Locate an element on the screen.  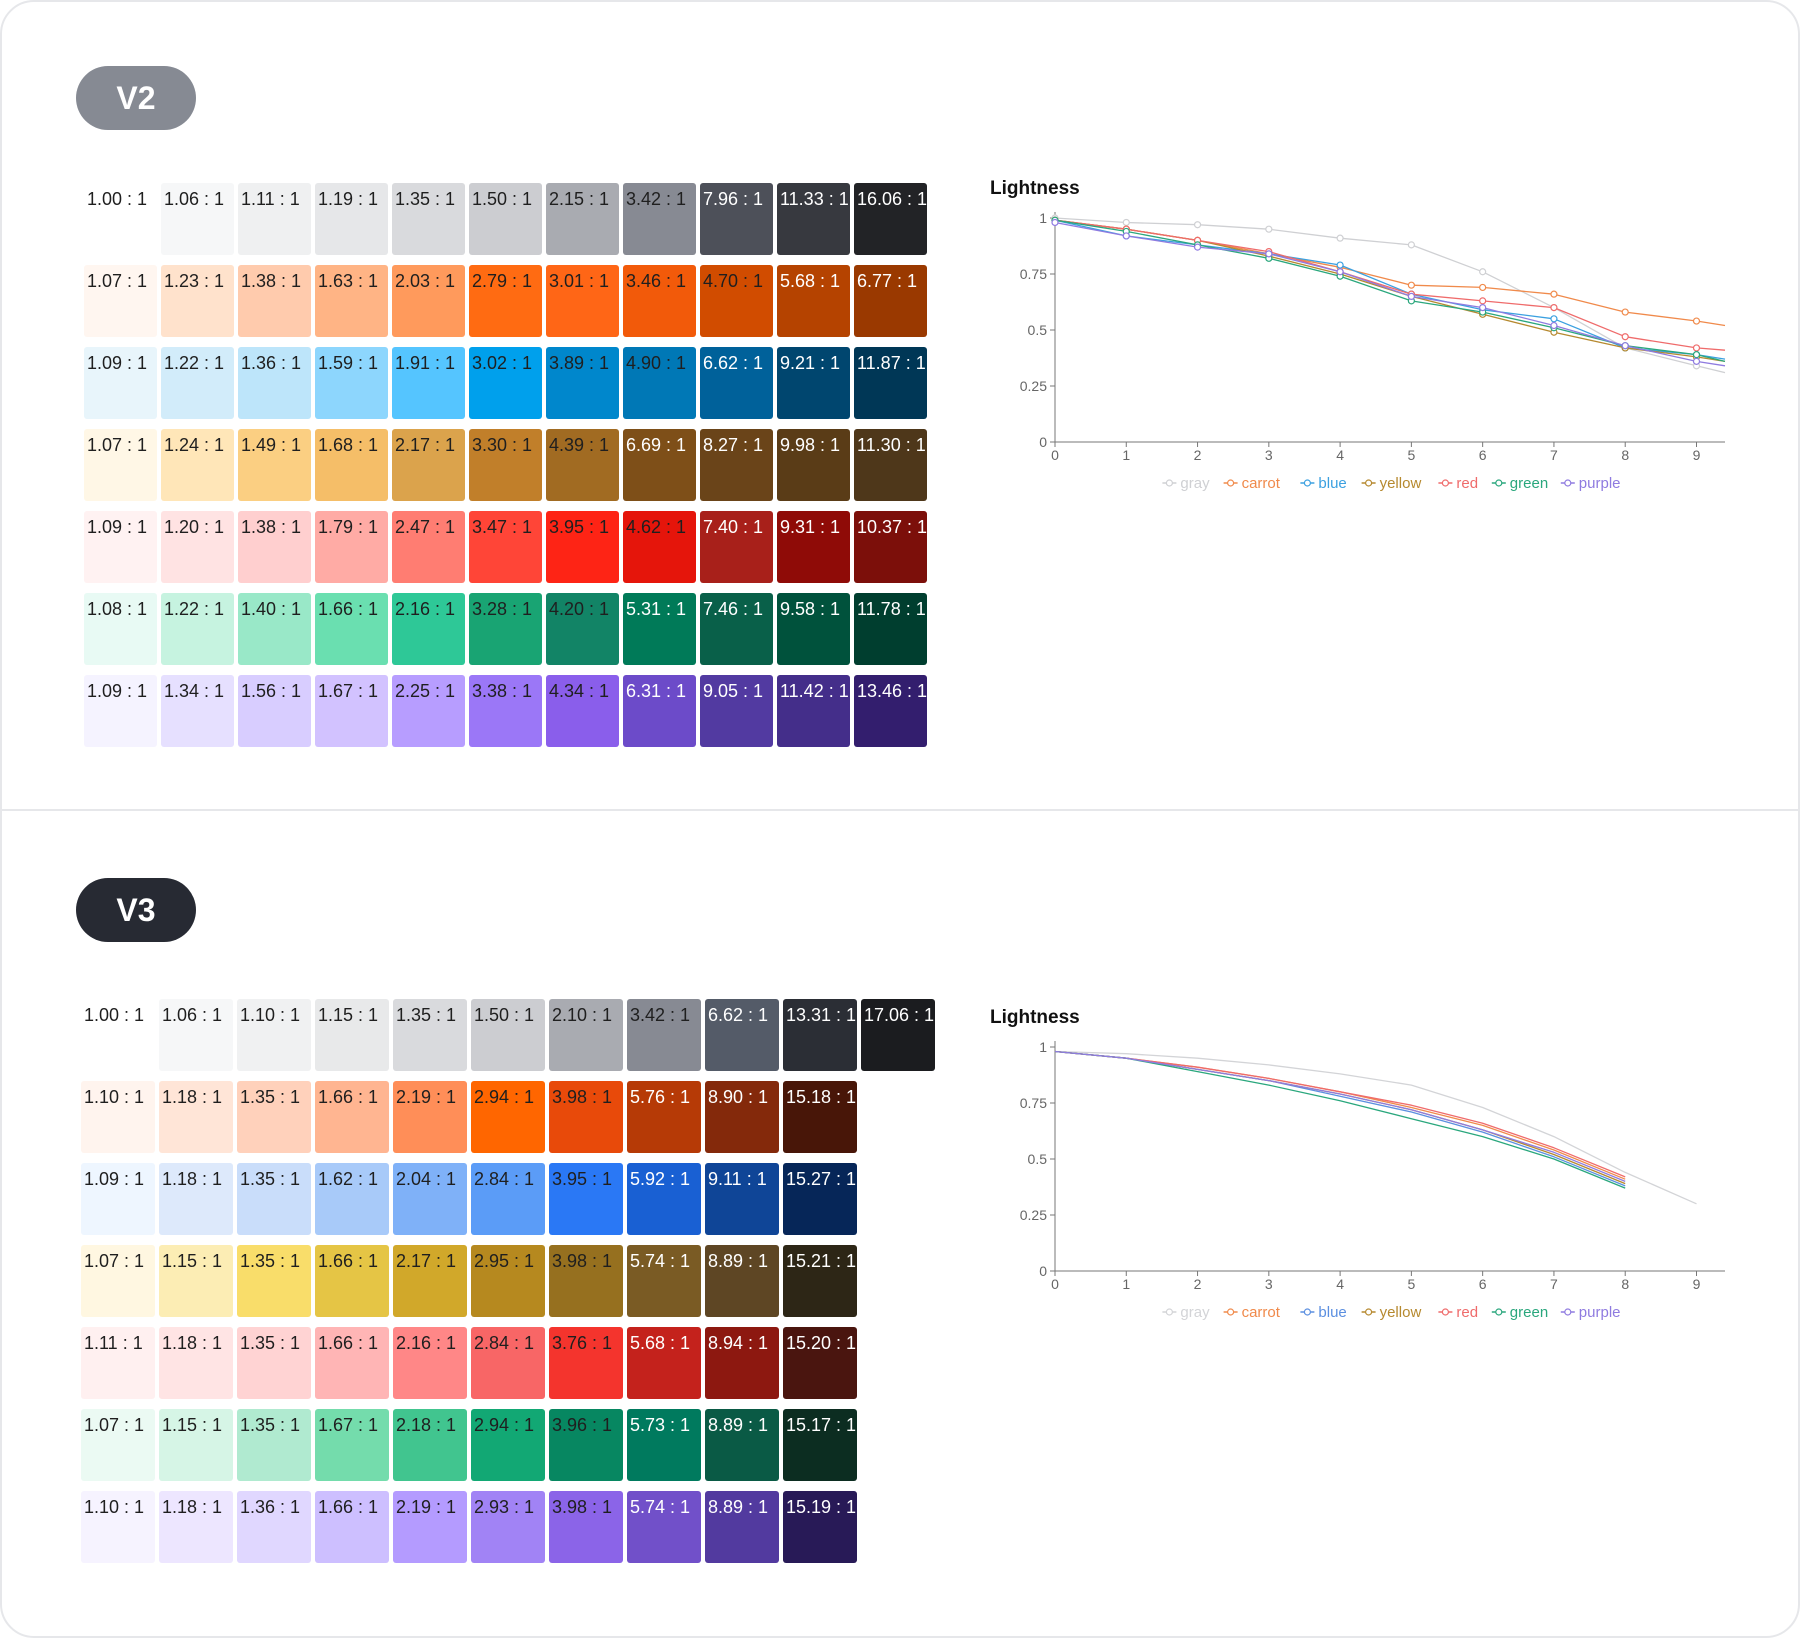
swatch-purple-0: 1.09 : 1 is located at coordinates (120, 711).